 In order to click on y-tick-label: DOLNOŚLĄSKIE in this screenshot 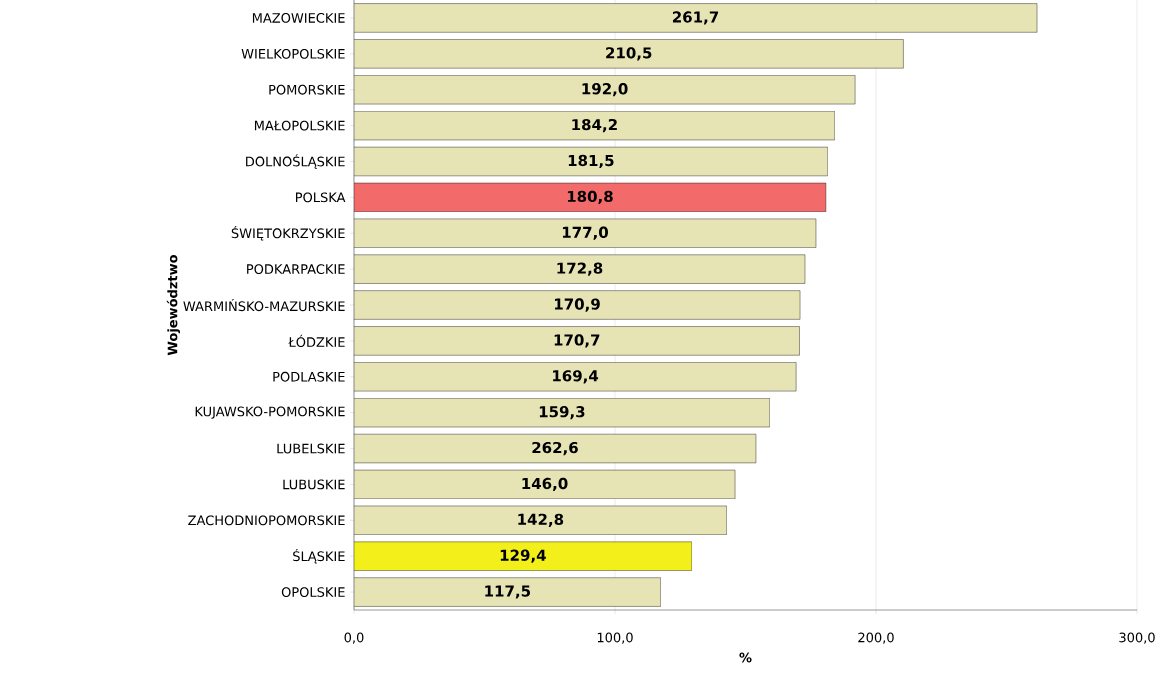, I will do `click(295, 161)`.